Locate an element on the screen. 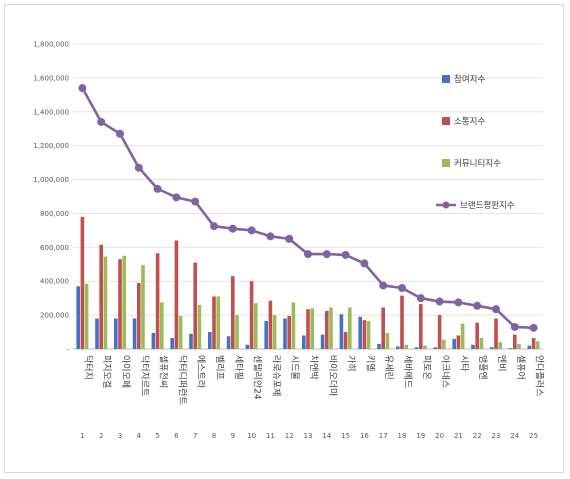  x-index-label: 16 is located at coordinates (364, 436).